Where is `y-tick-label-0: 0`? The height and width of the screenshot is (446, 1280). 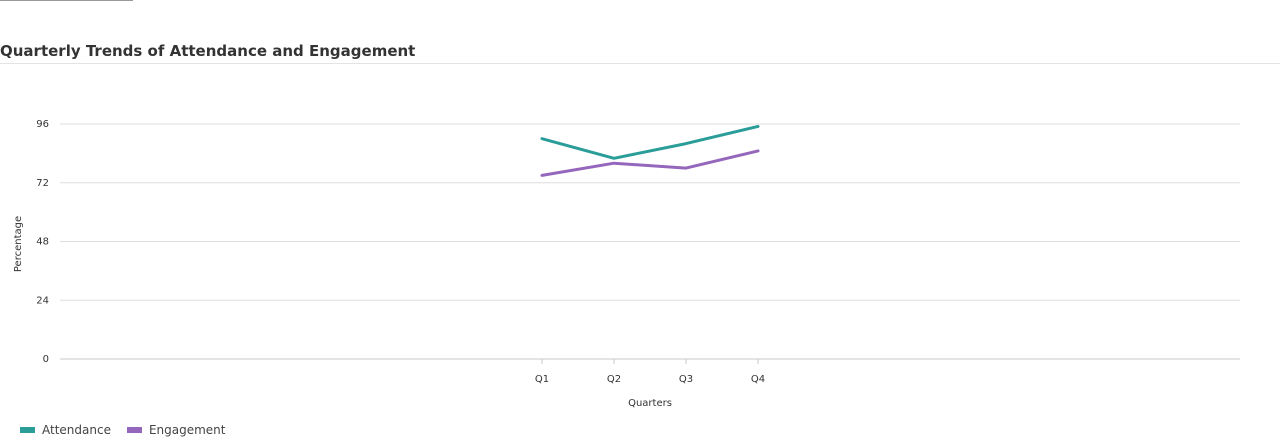
y-tick-label-0: 0 is located at coordinates (46, 359).